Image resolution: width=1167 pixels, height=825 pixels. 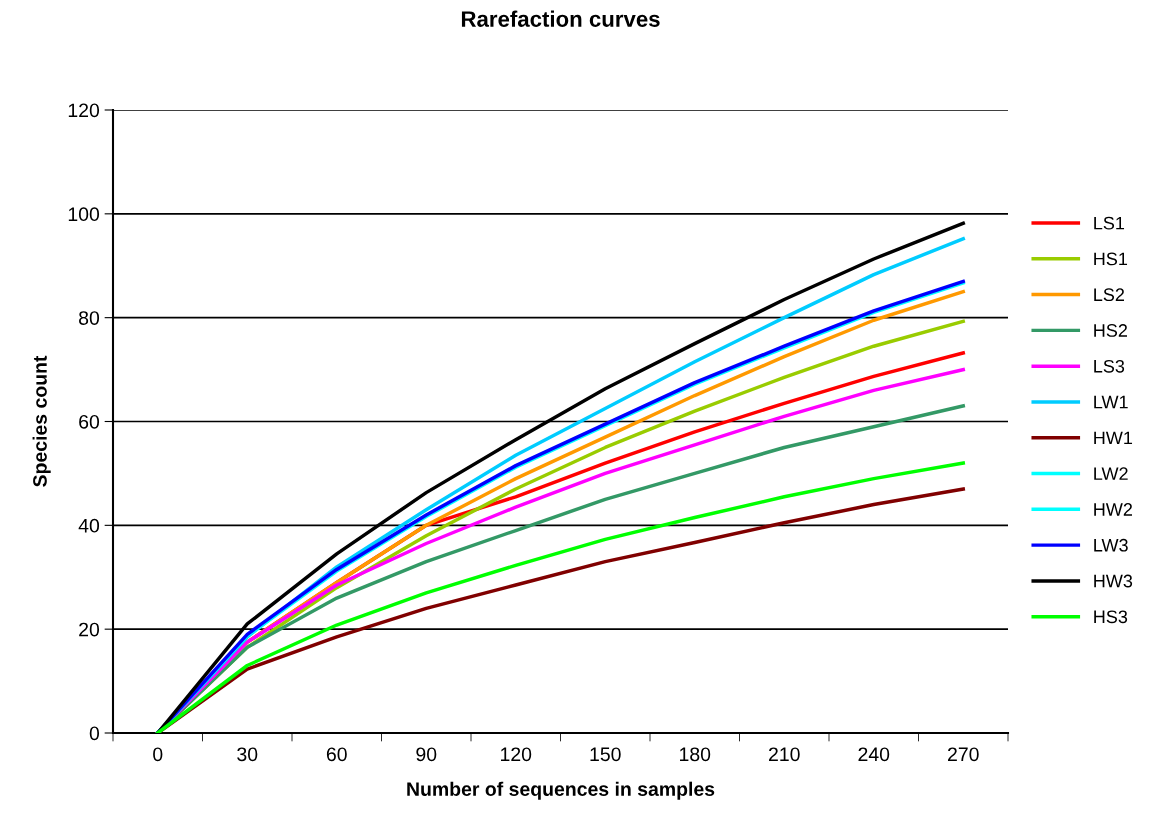 What do you see at coordinates (1111, 617) in the screenshot?
I see `legend-label: HS3` at bounding box center [1111, 617].